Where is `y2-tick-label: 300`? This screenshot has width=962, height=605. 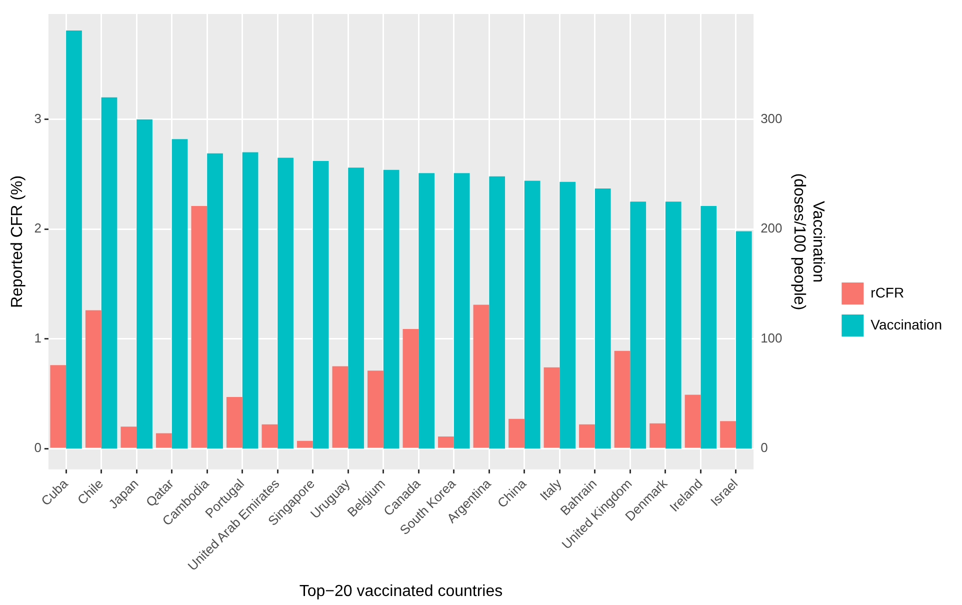
y2-tick-label: 300 is located at coordinates (771, 118).